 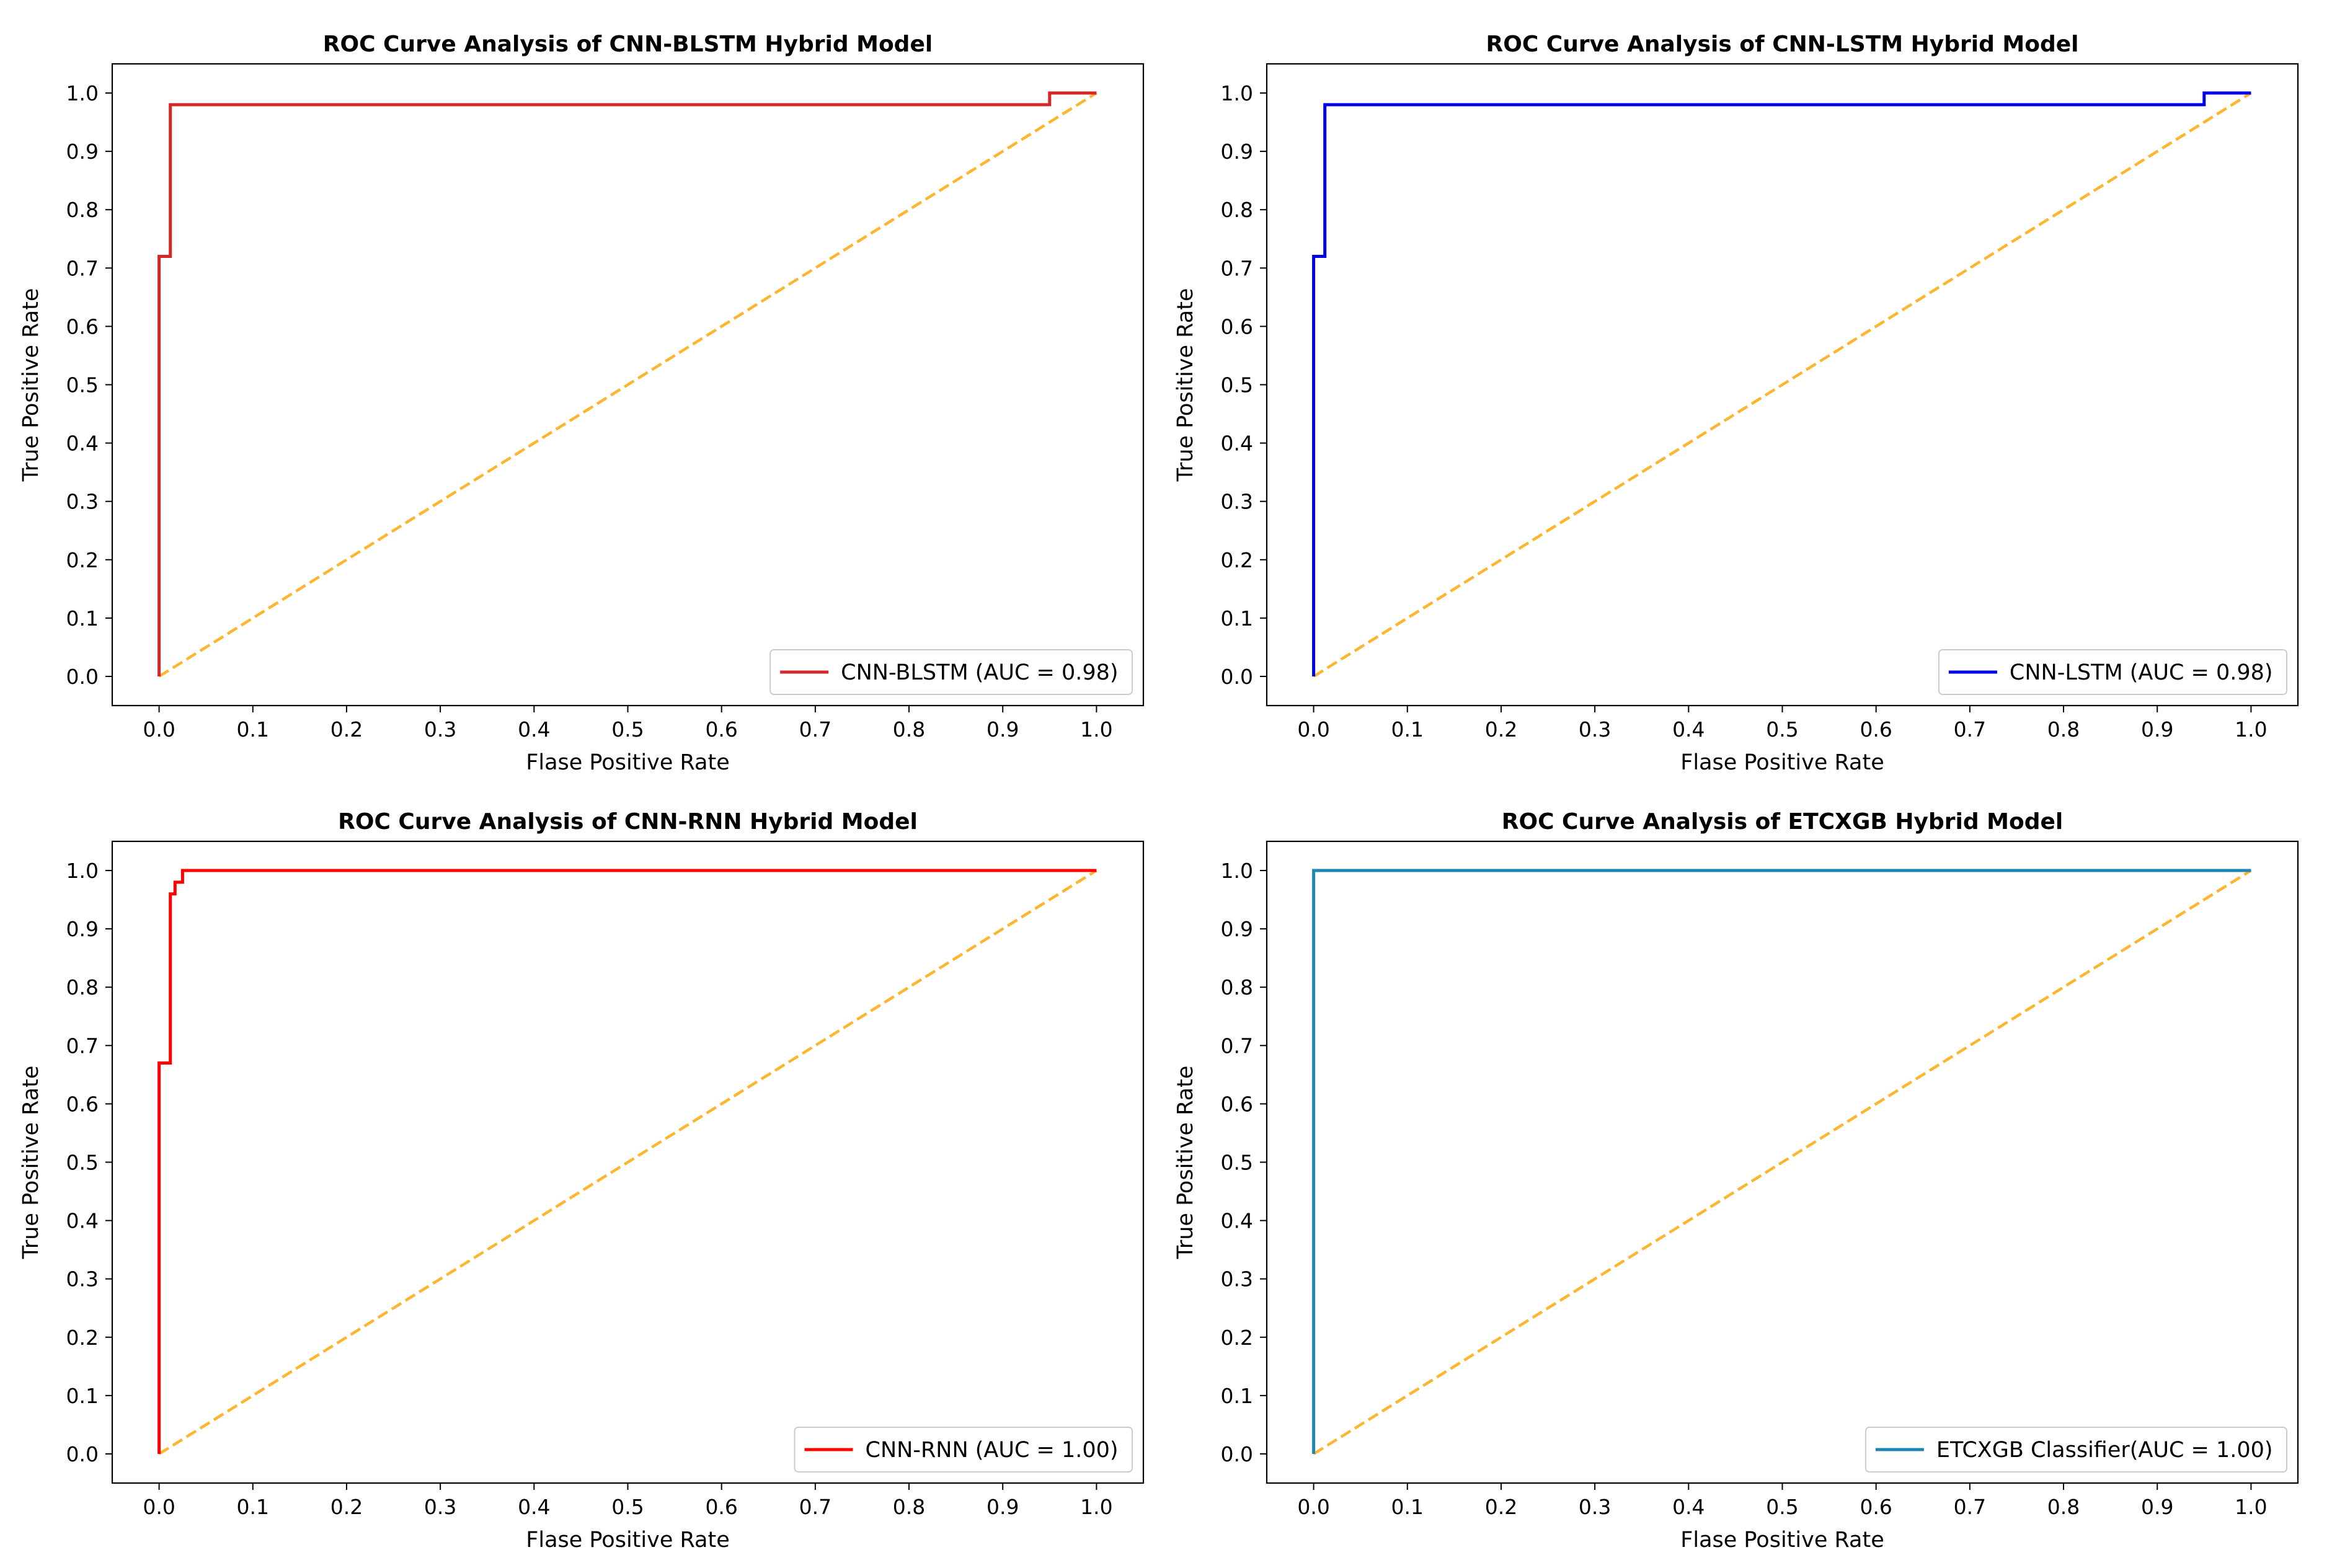 What do you see at coordinates (980, 672) in the screenshot?
I see `legend-label: CNN-BLSTM (AUC = 0.98)` at bounding box center [980, 672].